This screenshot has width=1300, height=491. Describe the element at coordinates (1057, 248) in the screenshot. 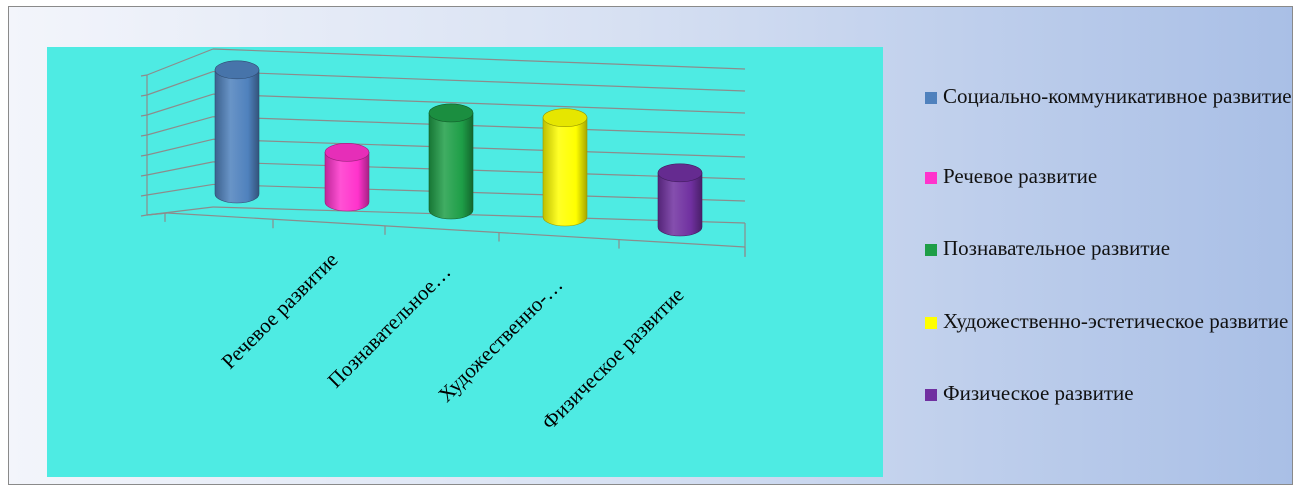

I see `legend-label: Познавательное развитие` at that location.